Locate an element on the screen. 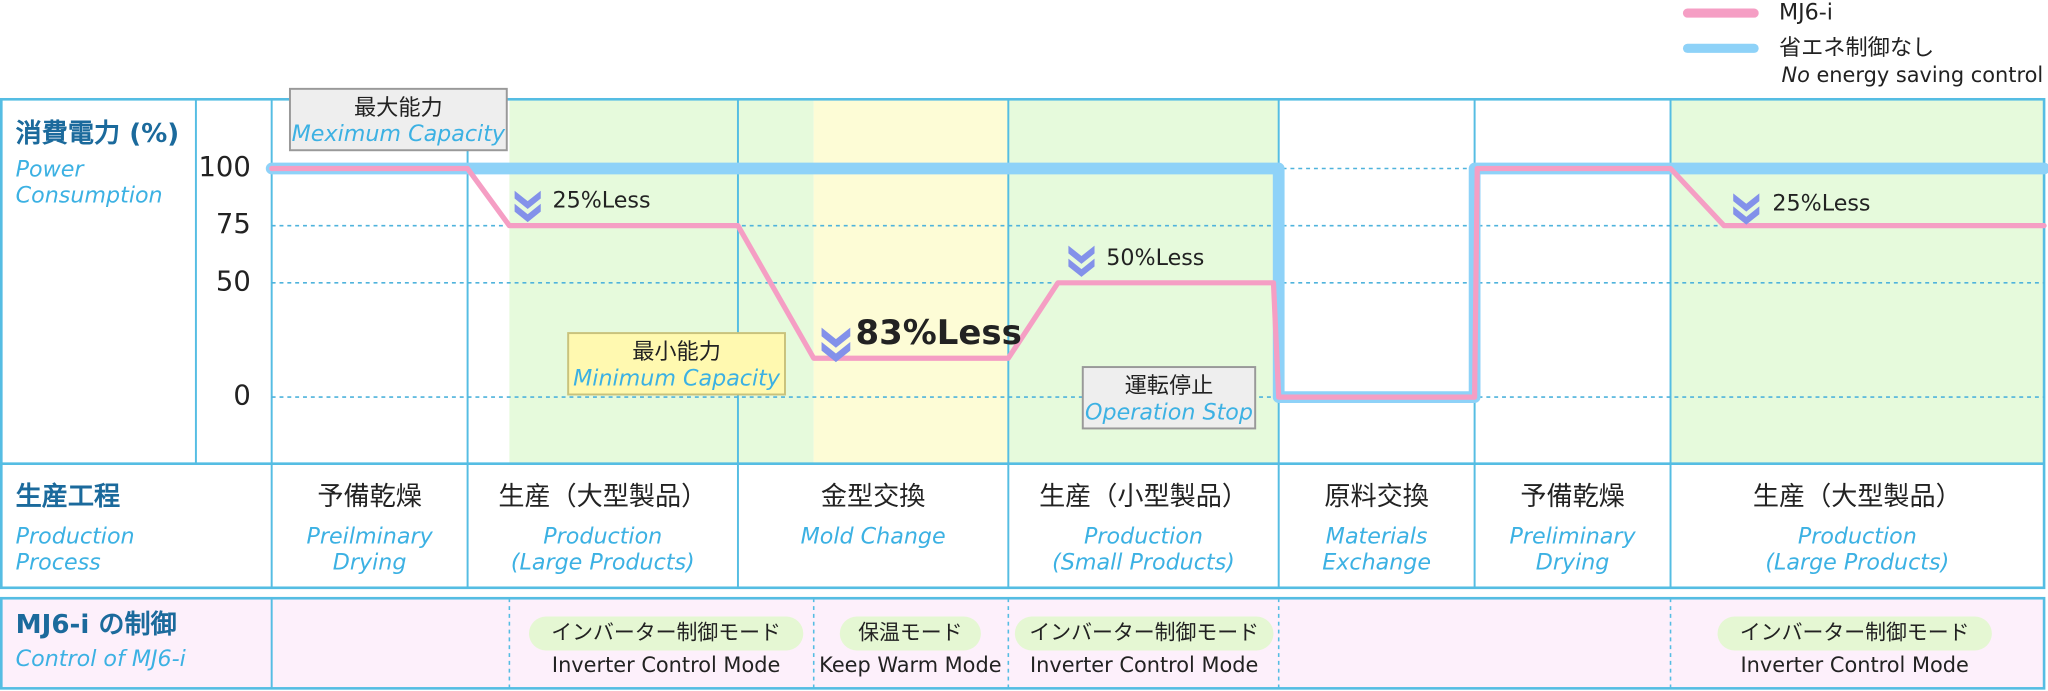 The image size is (2048, 691). annotation-title: 最小能力 is located at coordinates (676, 352).